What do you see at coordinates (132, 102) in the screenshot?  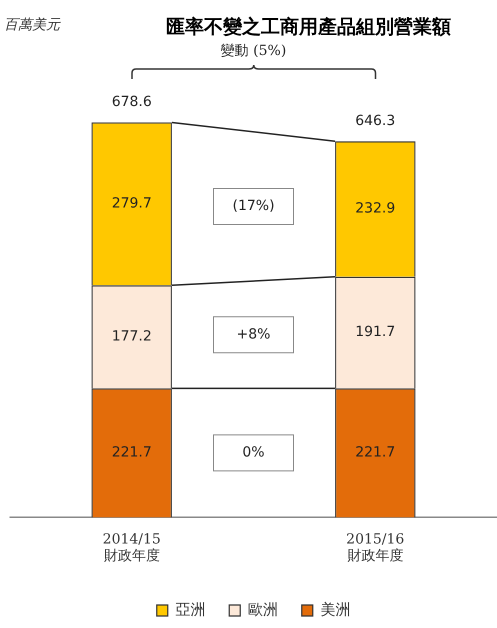 I see `total-label: 678.6` at bounding box center [132, 102].